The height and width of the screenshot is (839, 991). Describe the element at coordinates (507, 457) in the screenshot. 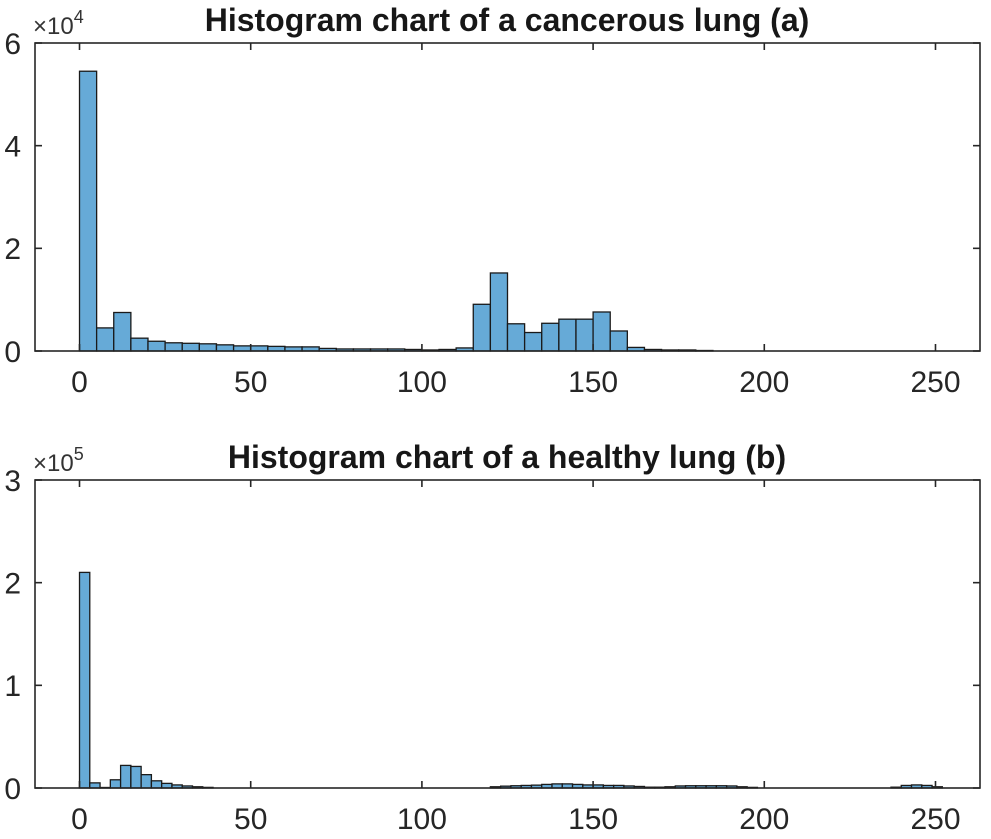

I see `chart-b-title: Histogram chart of a healthy lung (b)` at that location.